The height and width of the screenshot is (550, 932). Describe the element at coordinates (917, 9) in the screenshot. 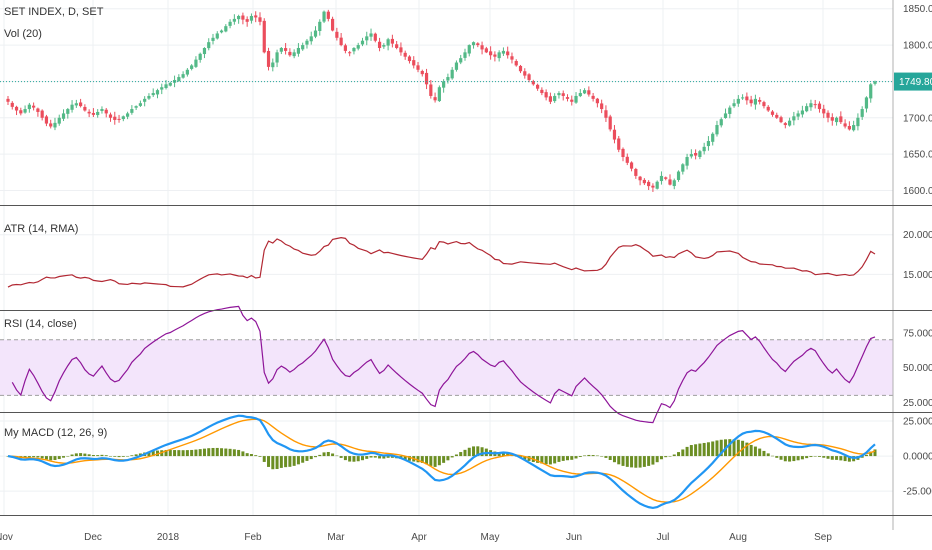

I see `price-tick-label: 1850.00` at that location.